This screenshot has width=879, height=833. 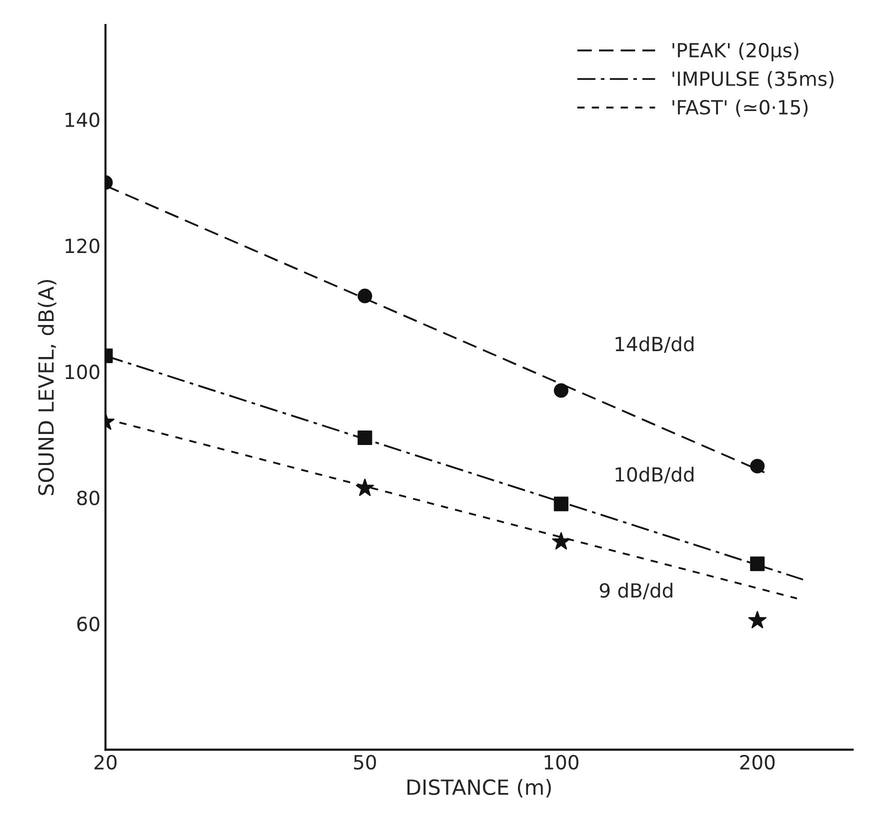 I want to click on y-tick-label: 120, so click(x=83, y=246).